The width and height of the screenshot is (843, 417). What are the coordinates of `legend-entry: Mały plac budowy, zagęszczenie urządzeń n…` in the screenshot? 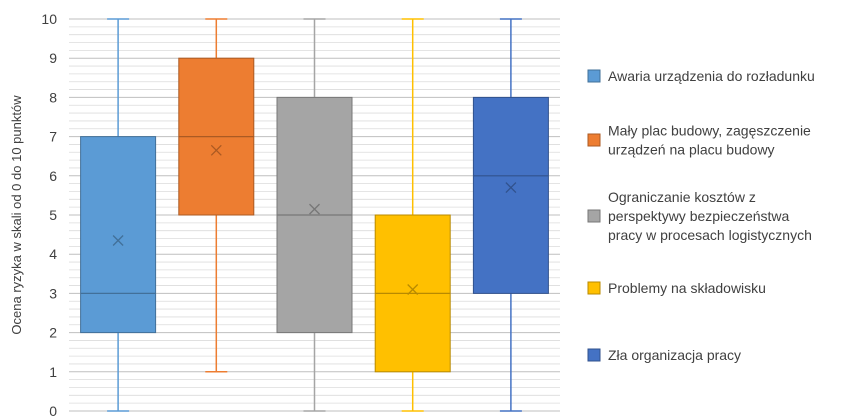 It's located at (699, 140).